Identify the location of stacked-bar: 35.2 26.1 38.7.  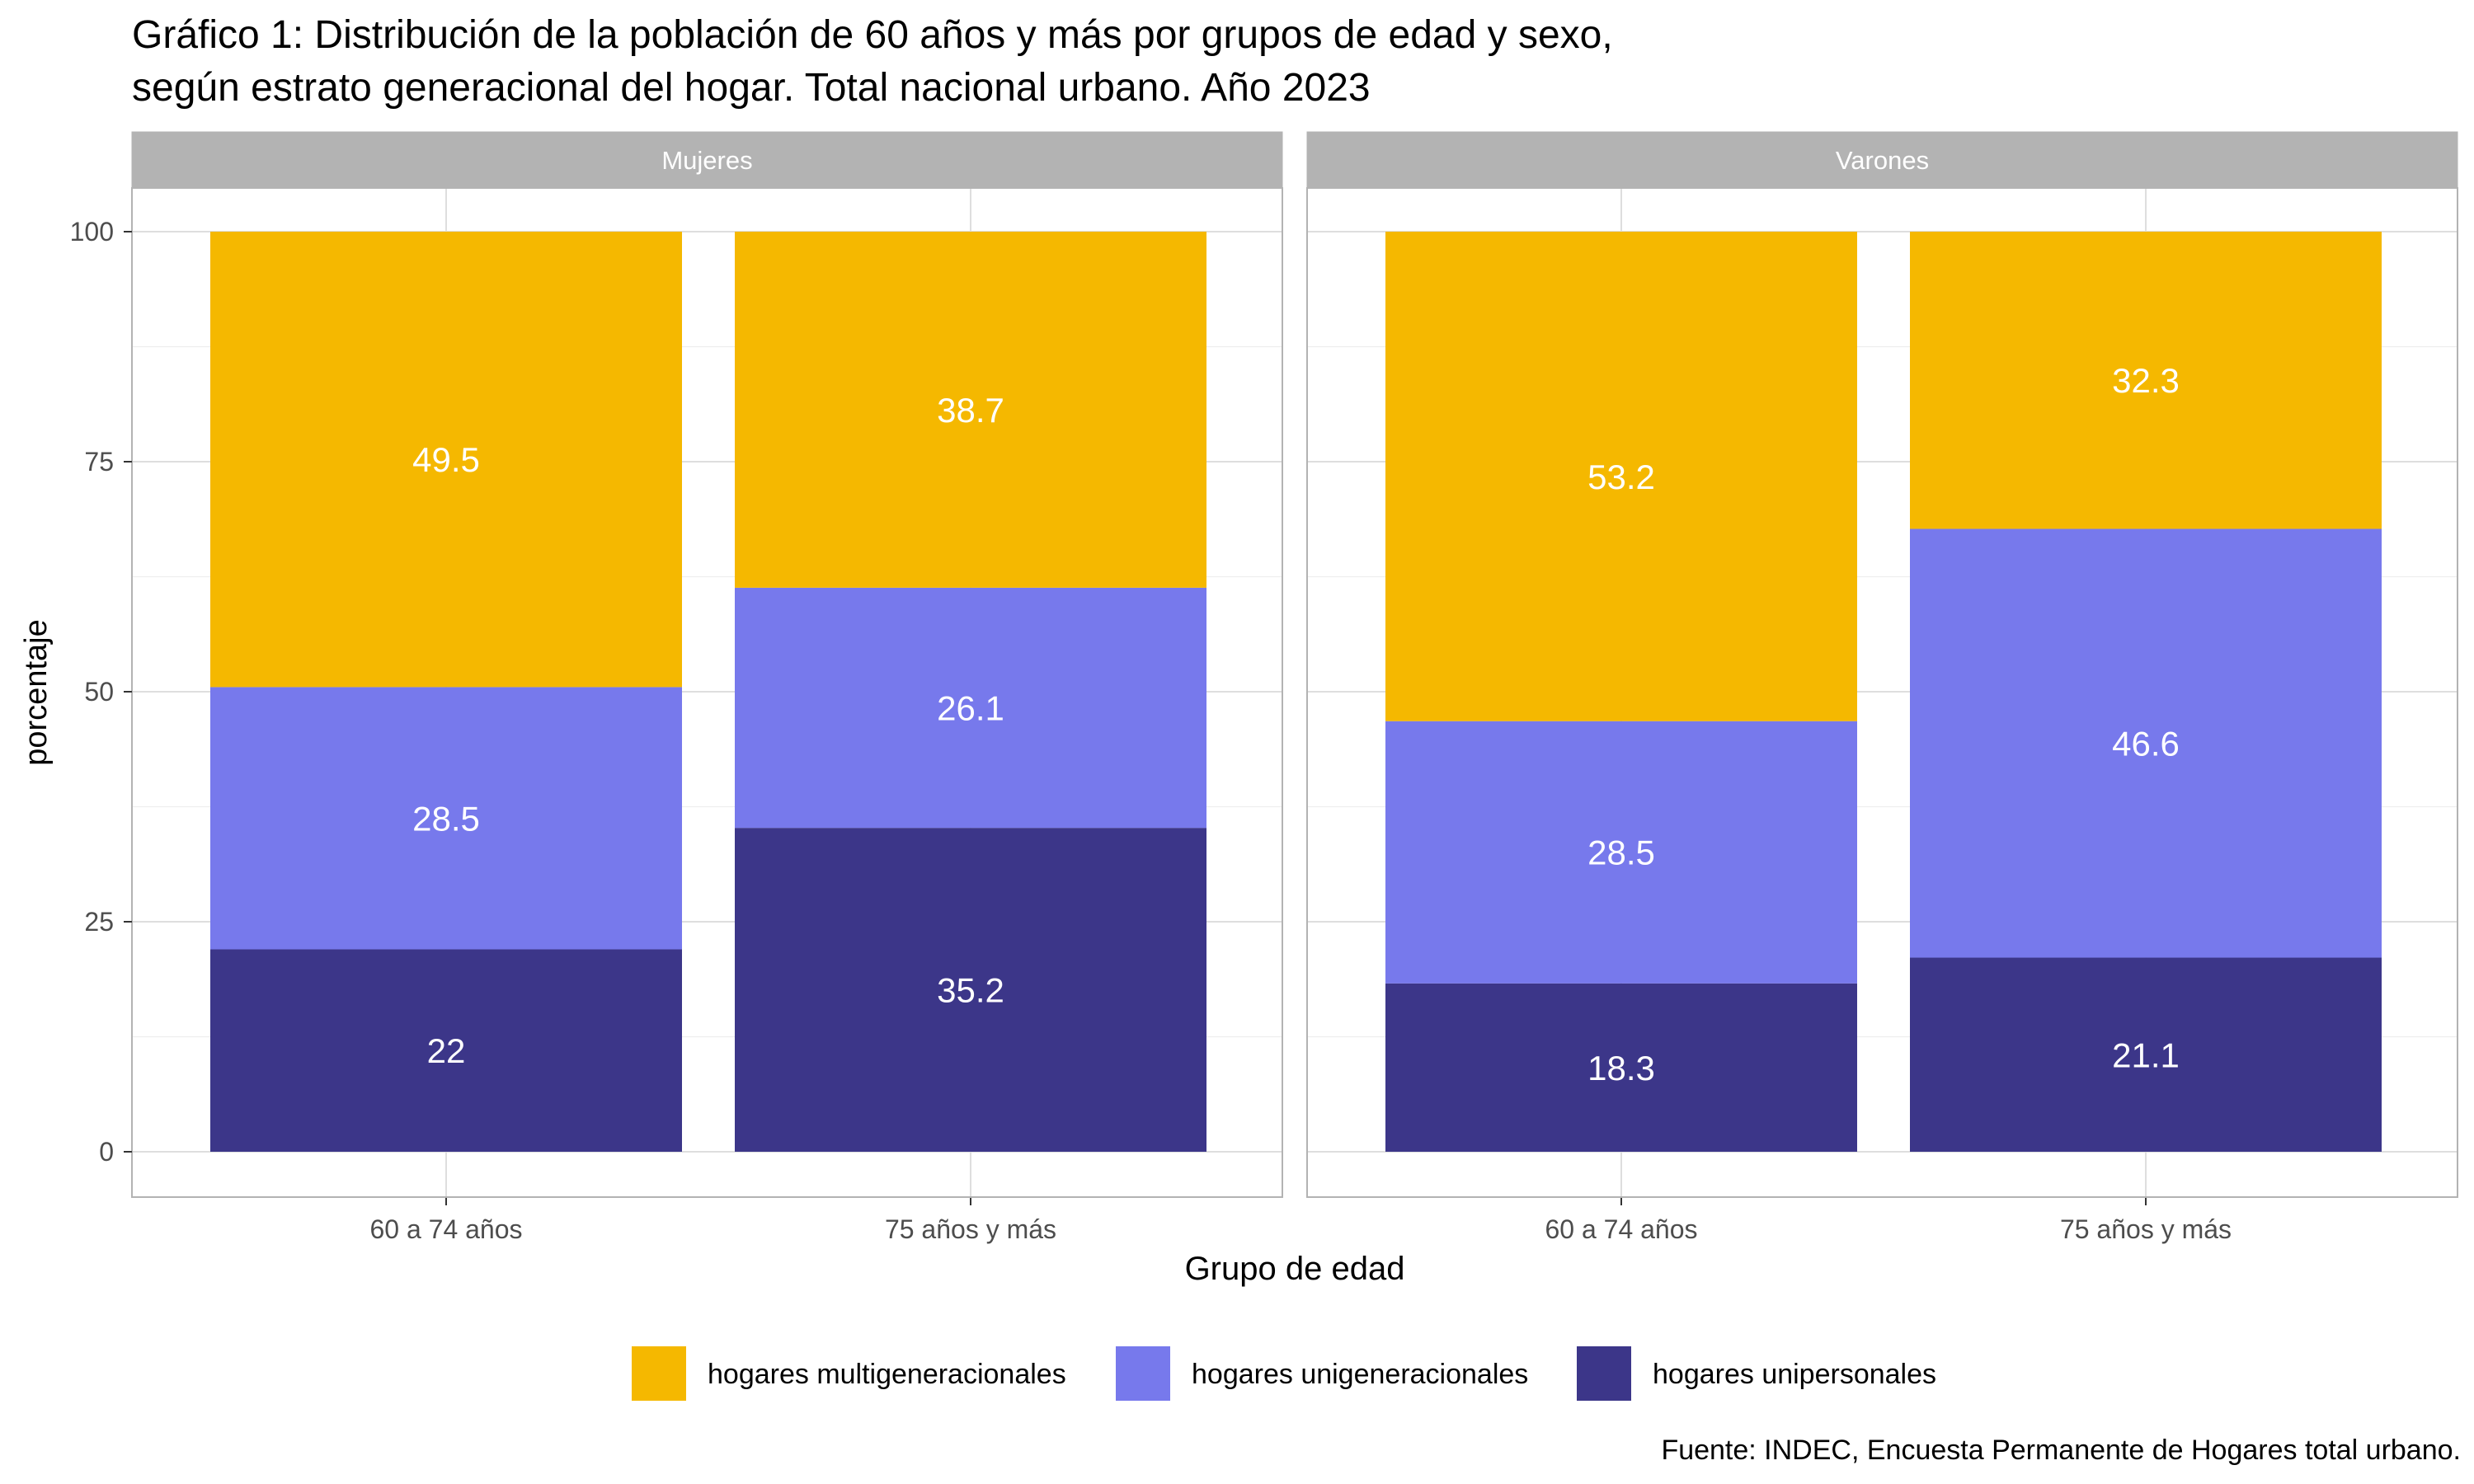
(970, 692).